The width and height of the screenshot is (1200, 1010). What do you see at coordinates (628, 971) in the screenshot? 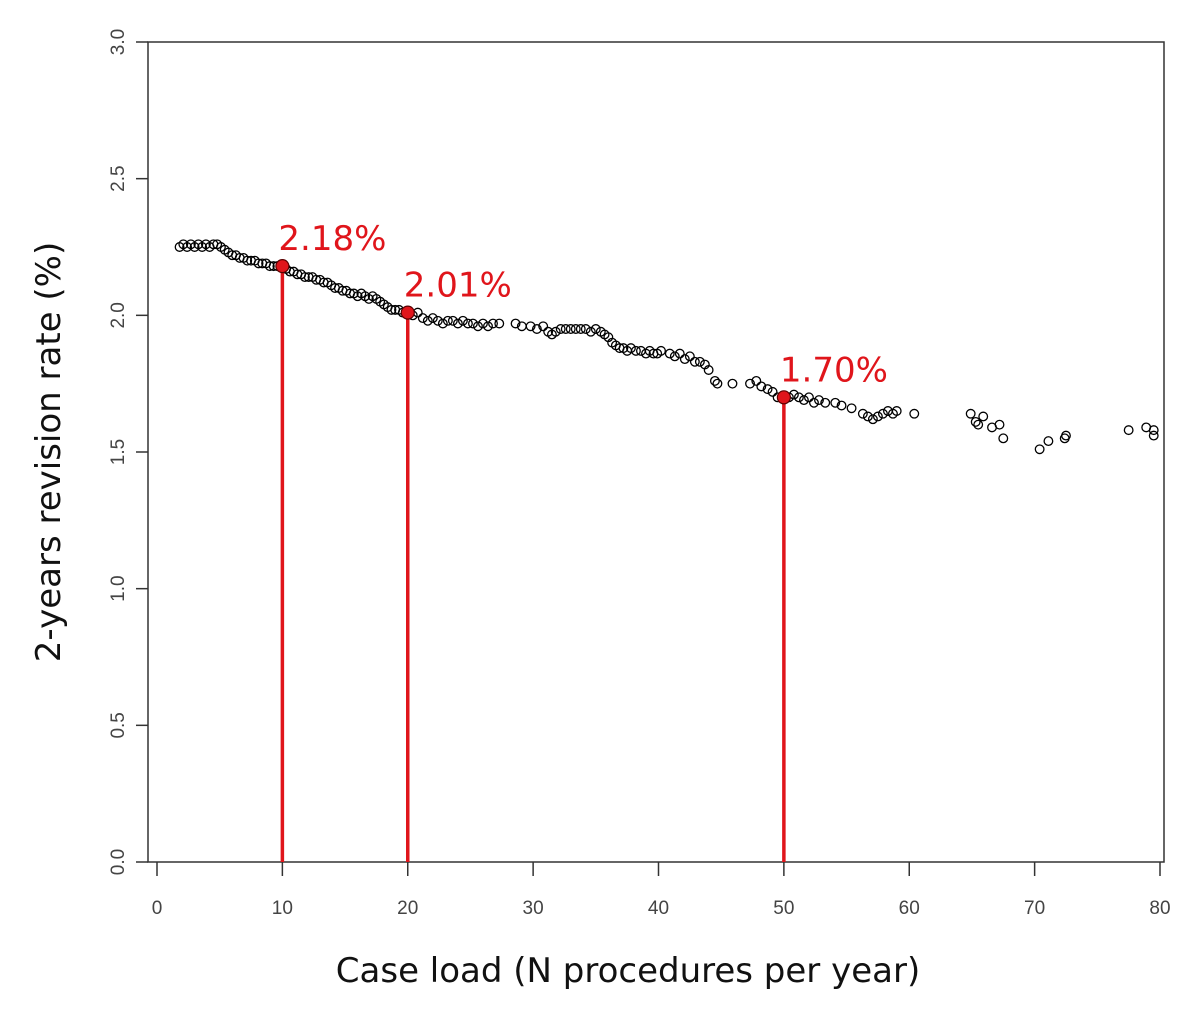
I see `x-axis-title: Case load (N procedures per year)` at bounding box center [628, 971].